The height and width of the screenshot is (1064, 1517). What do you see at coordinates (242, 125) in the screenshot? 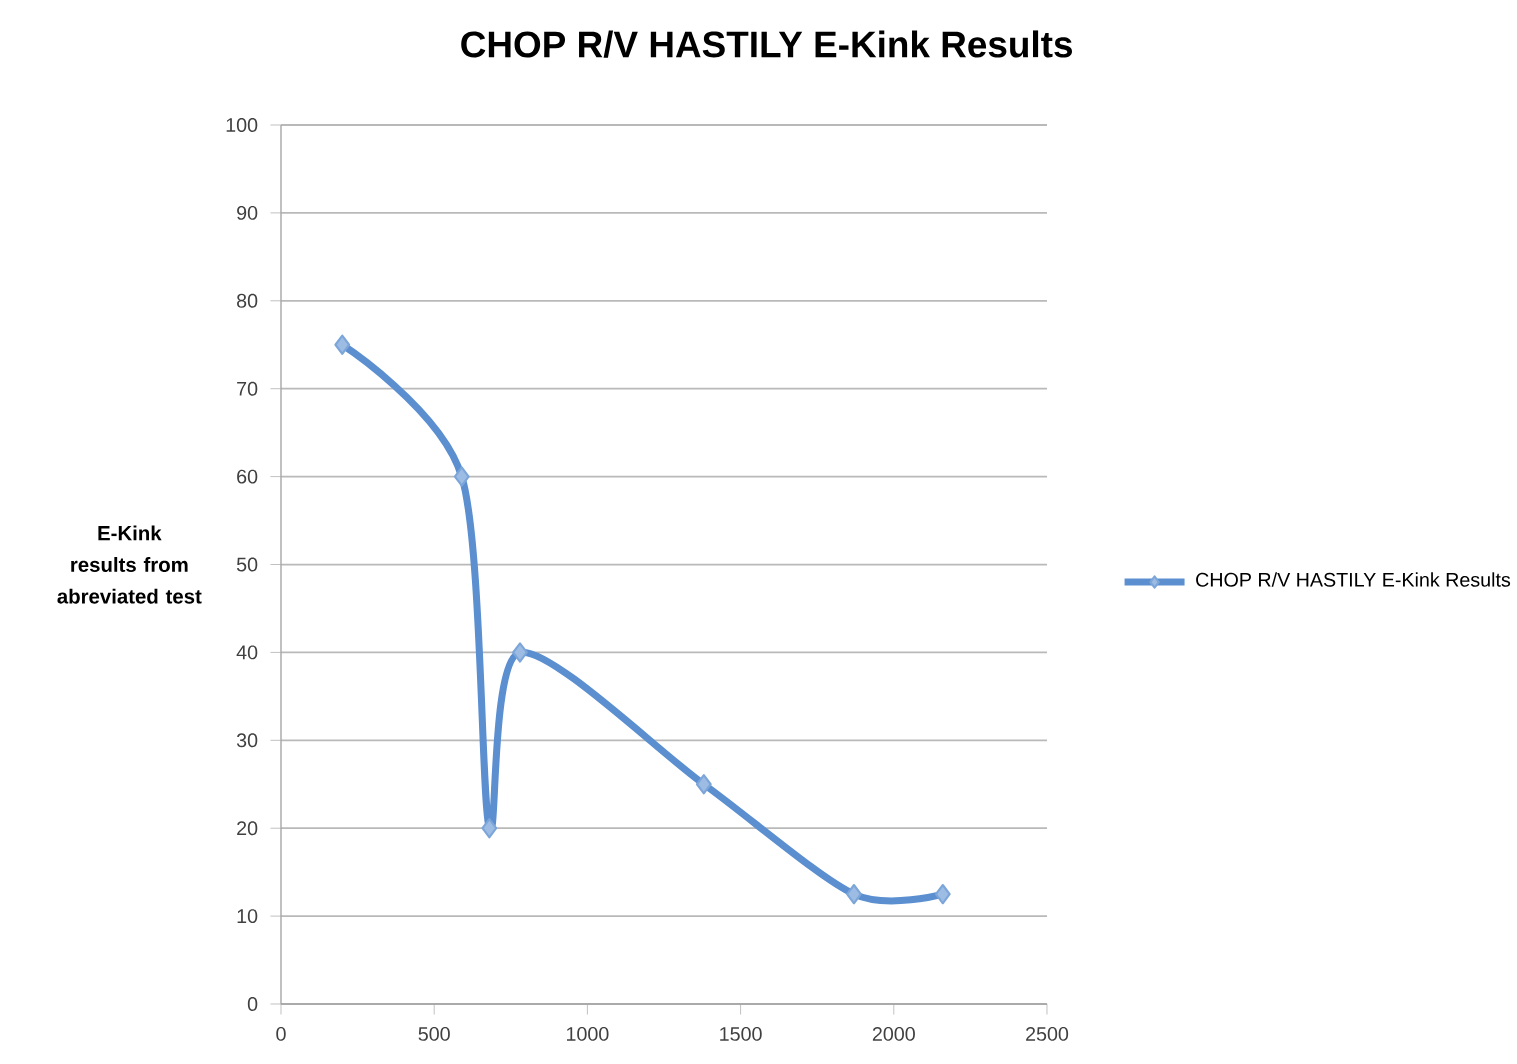
I see `y-tick-label: 100` at bounding box center [242, 125].